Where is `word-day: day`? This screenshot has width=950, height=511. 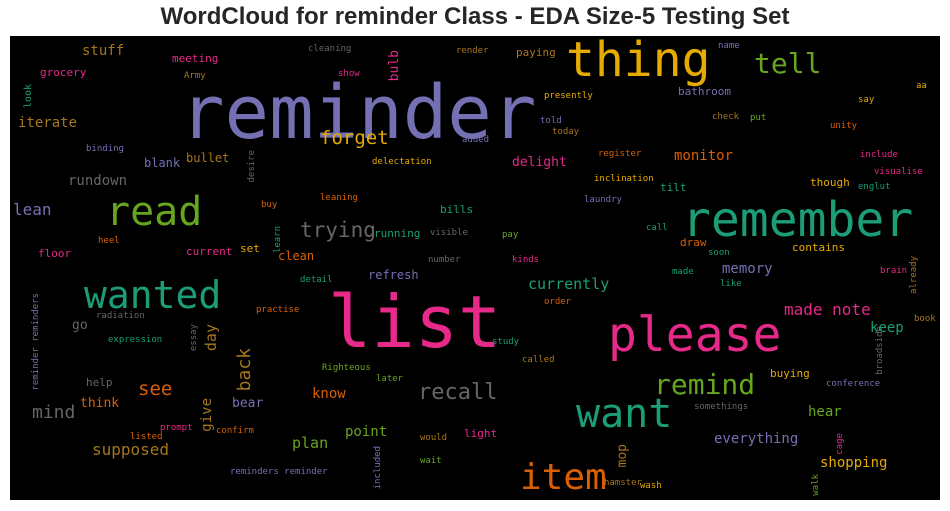
word-day: day is located at coordinates (211, 338).